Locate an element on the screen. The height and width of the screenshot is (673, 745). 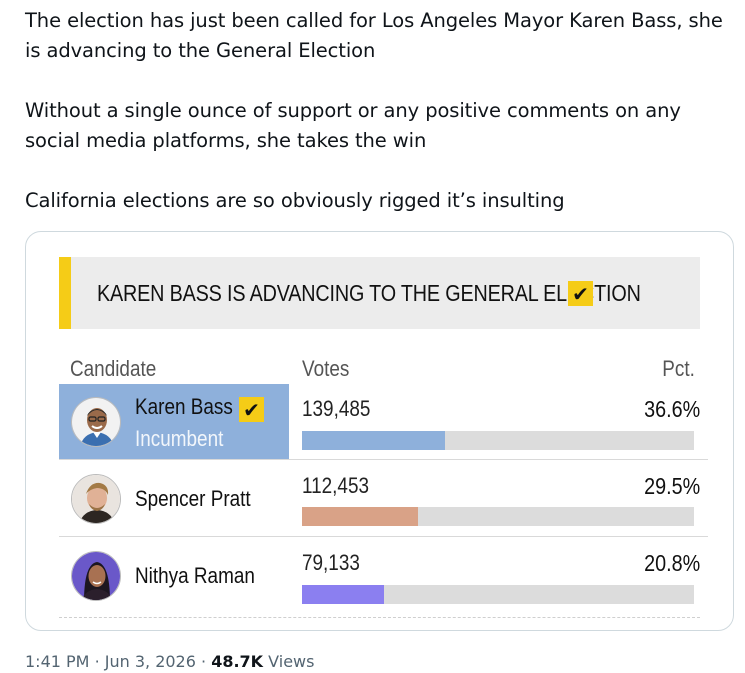
candidate-name: Karen Bass is located at coordinates (184, 406).